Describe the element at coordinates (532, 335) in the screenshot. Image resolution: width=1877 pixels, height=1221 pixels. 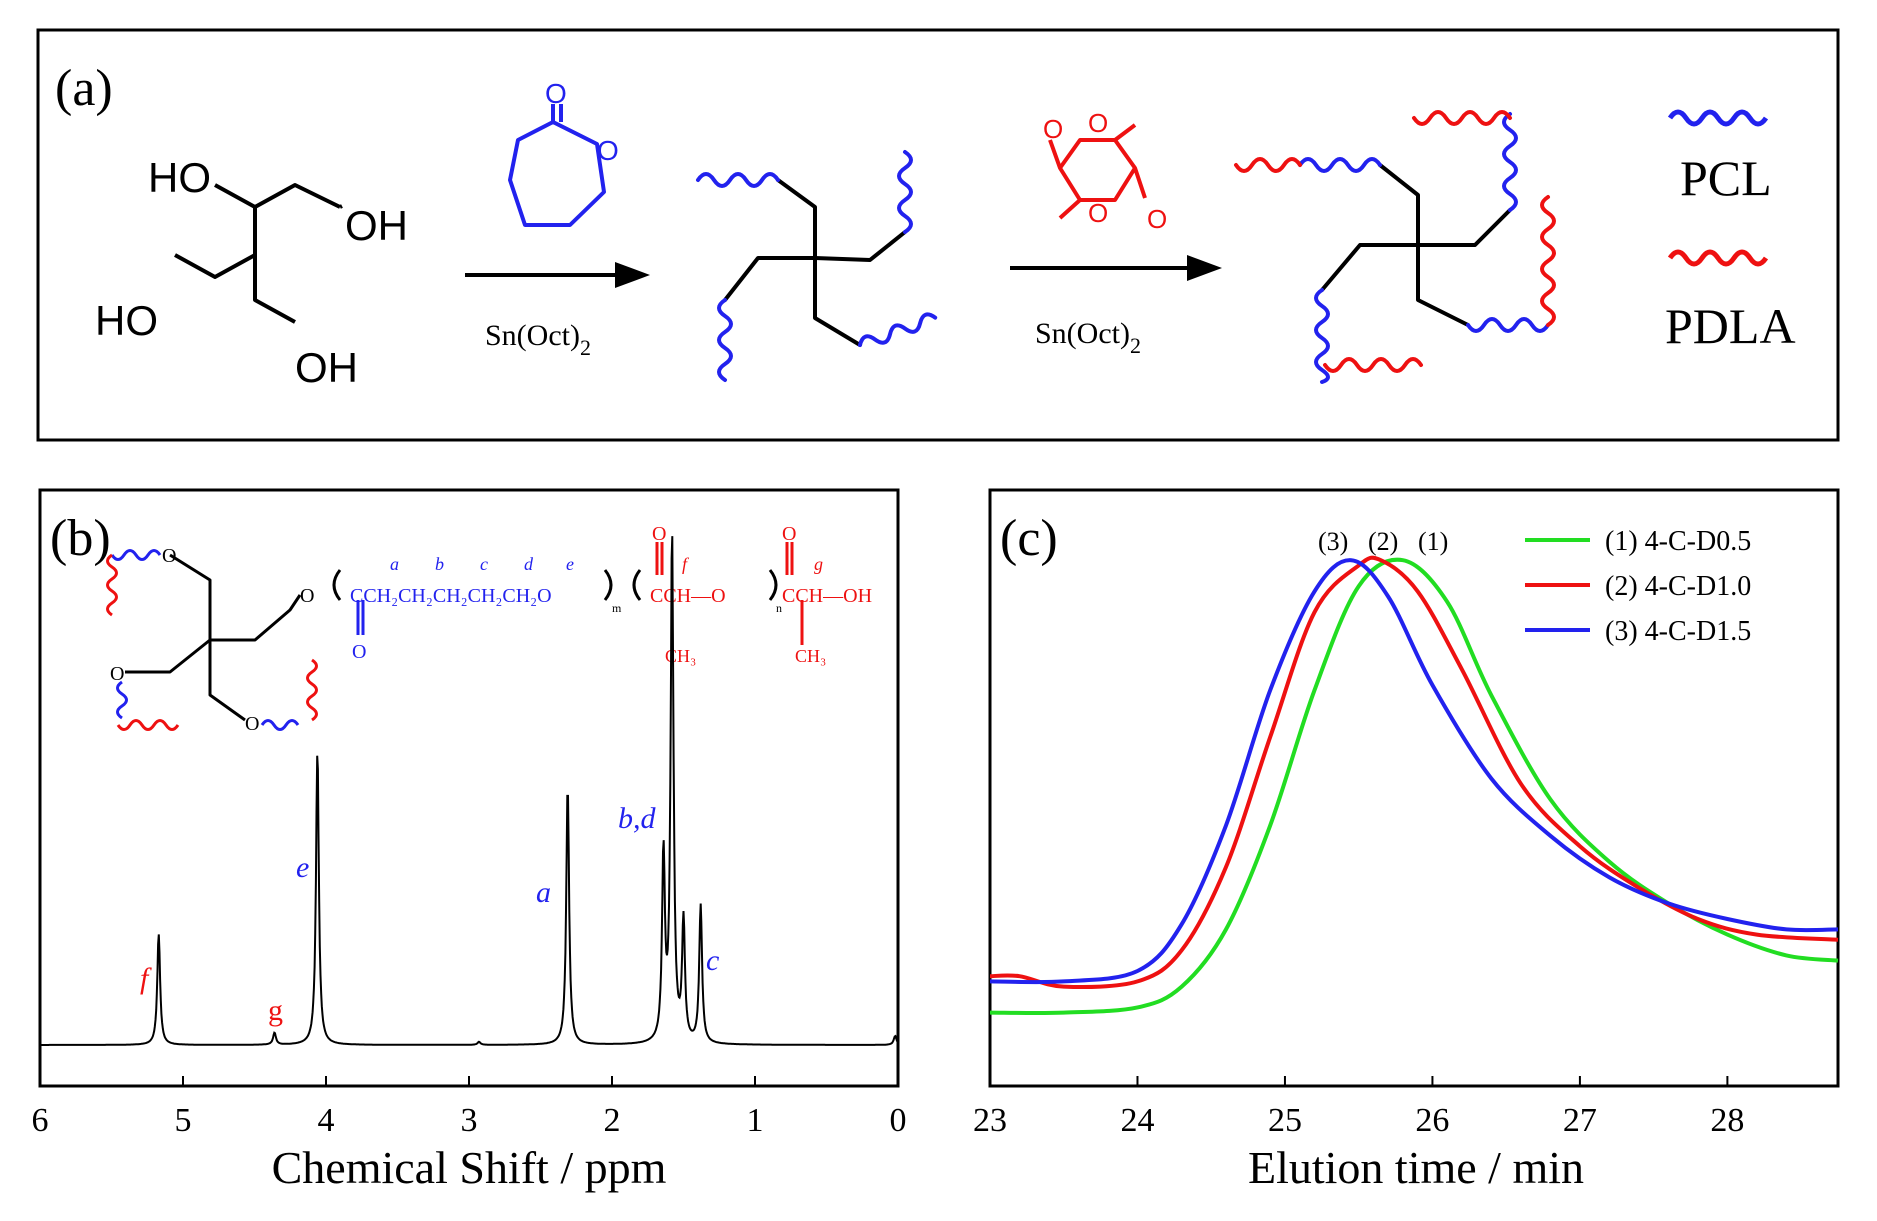
I see `catalyst-1-text: Sn(Oct)` at that location.